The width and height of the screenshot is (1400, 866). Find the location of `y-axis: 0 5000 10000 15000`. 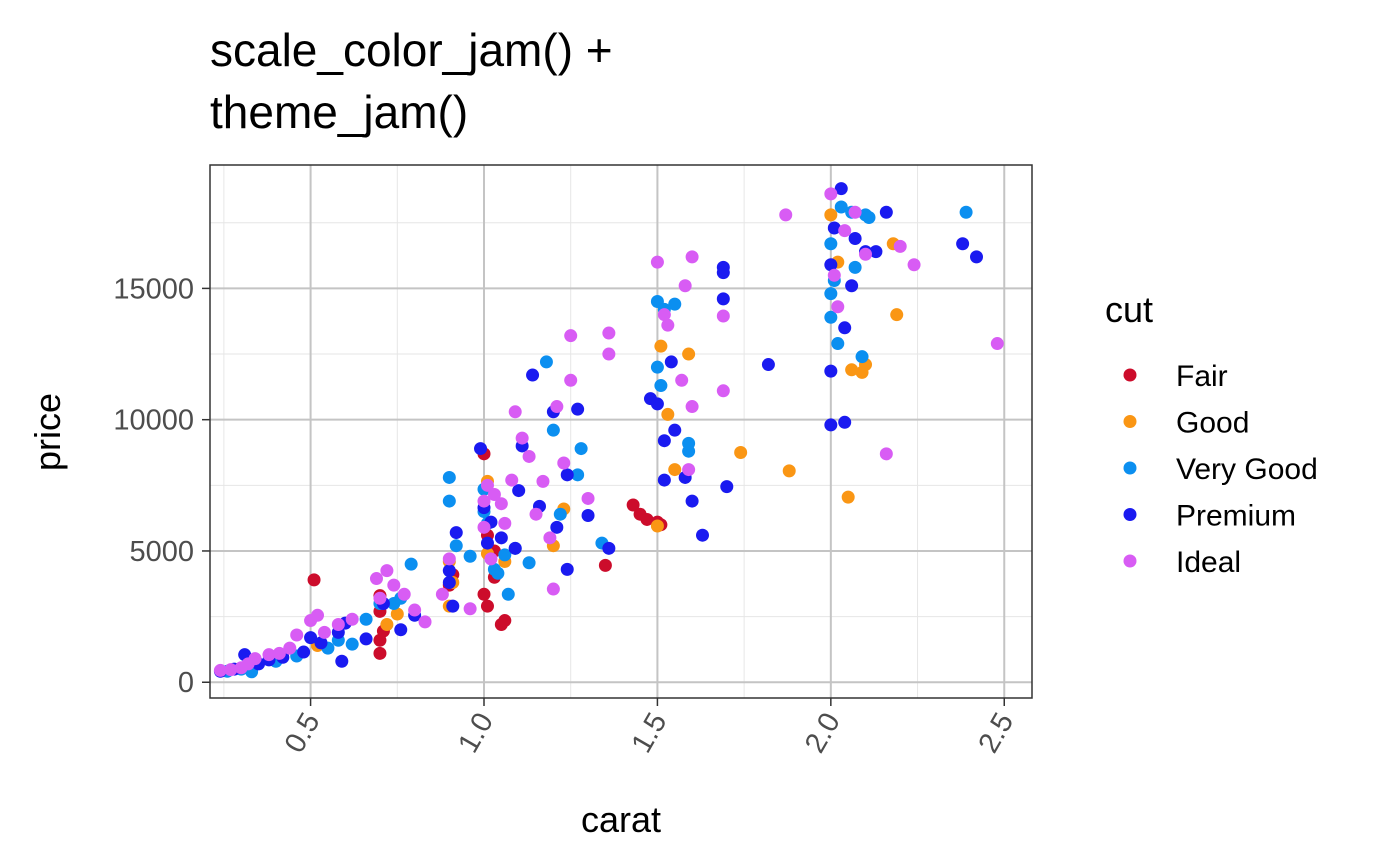

y-axis: 0 5000 10000 15000 is located at coordinates (153, 486).